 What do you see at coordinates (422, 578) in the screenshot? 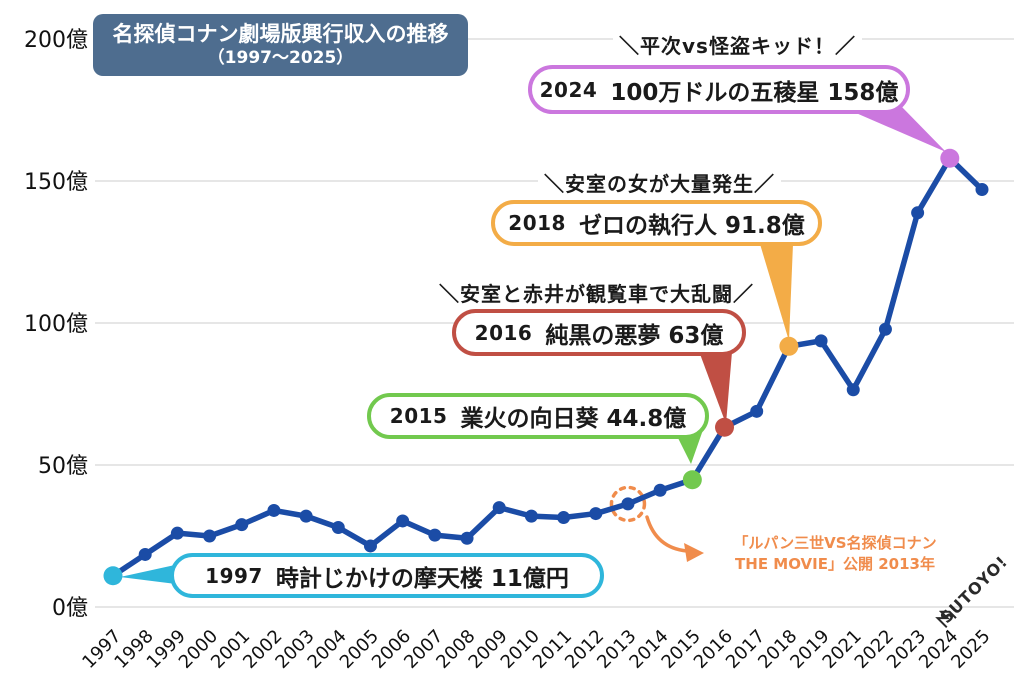
I see `callout-movie-title: 時計じかけの摩天楼 11億円` at bounding box center [422, 578].